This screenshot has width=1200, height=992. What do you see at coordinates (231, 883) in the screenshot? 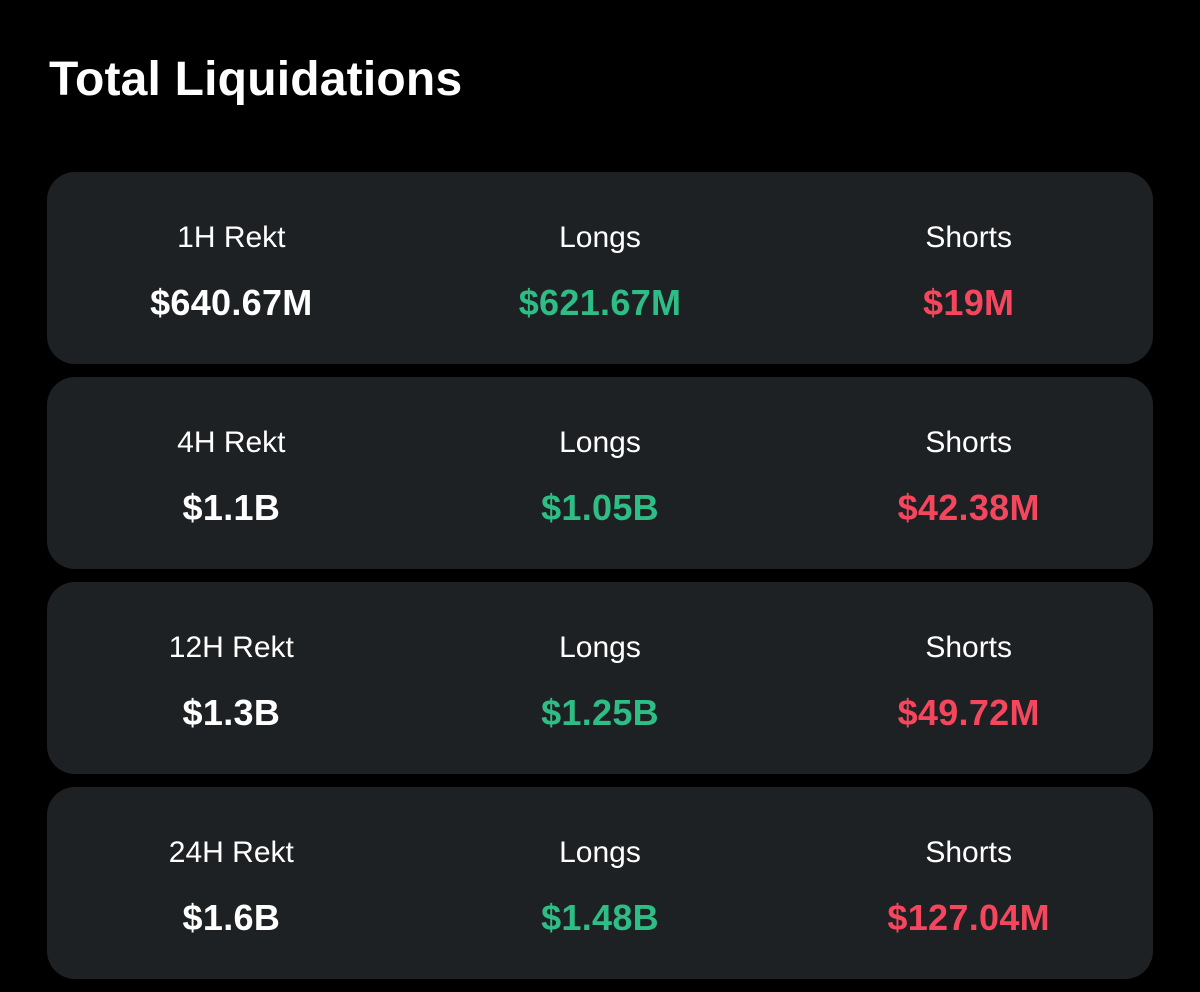
I see `total-column: 24H Rekt $1.6B` at bounding box center [231, 883].